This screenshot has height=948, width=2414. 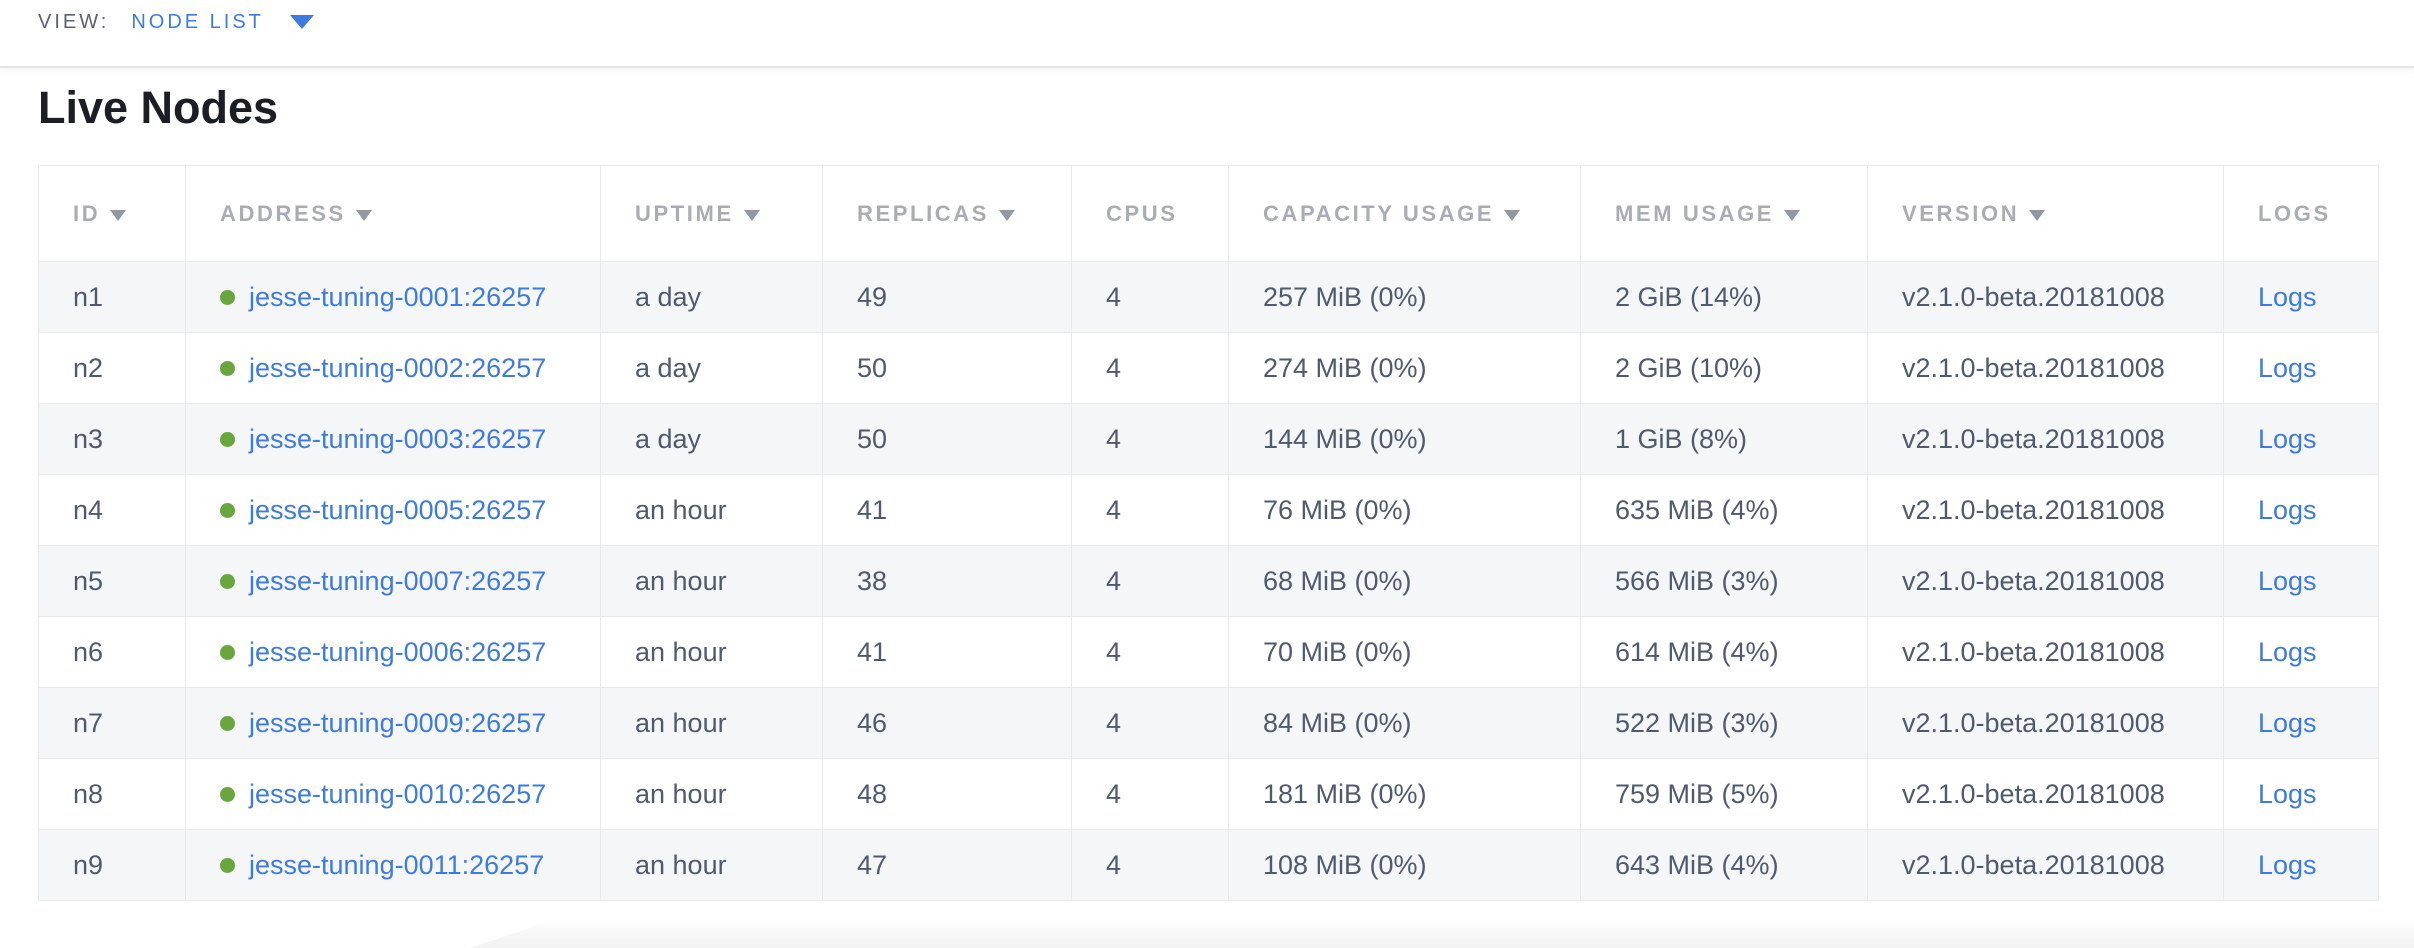 I want to click on node-address-cell: jesse-tuning-0003:26257, so click(x=393, y=439).